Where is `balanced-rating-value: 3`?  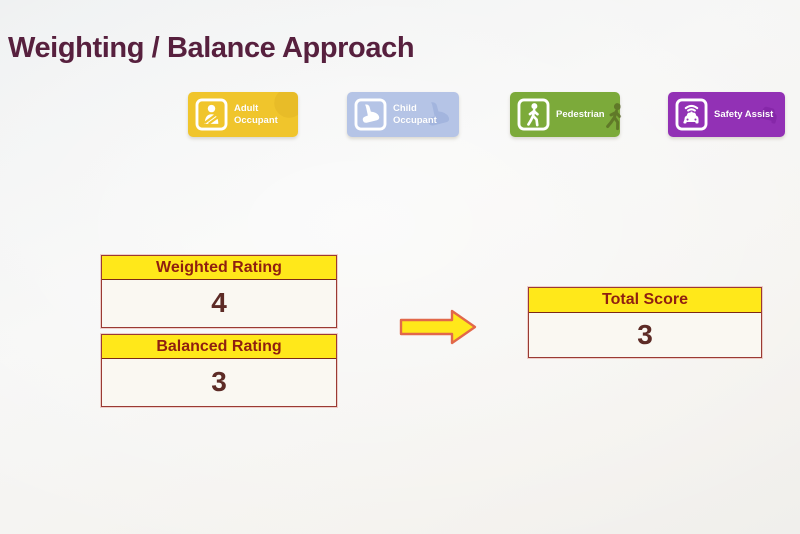 balanced-rating-value: 3 is located at coordinates (219, 381).